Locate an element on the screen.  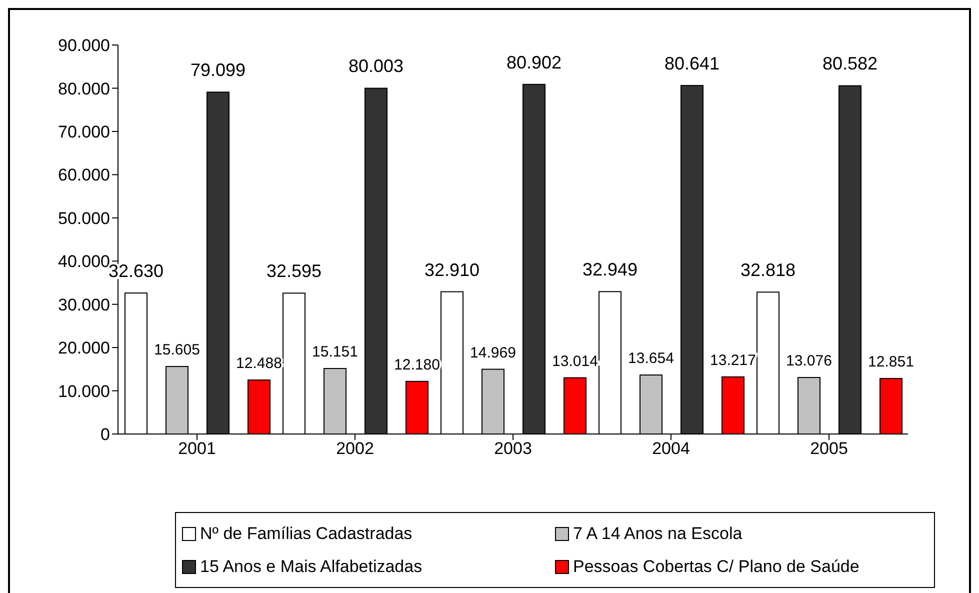
y-tick-label: 20.000 is located at coordinates (84, 348).